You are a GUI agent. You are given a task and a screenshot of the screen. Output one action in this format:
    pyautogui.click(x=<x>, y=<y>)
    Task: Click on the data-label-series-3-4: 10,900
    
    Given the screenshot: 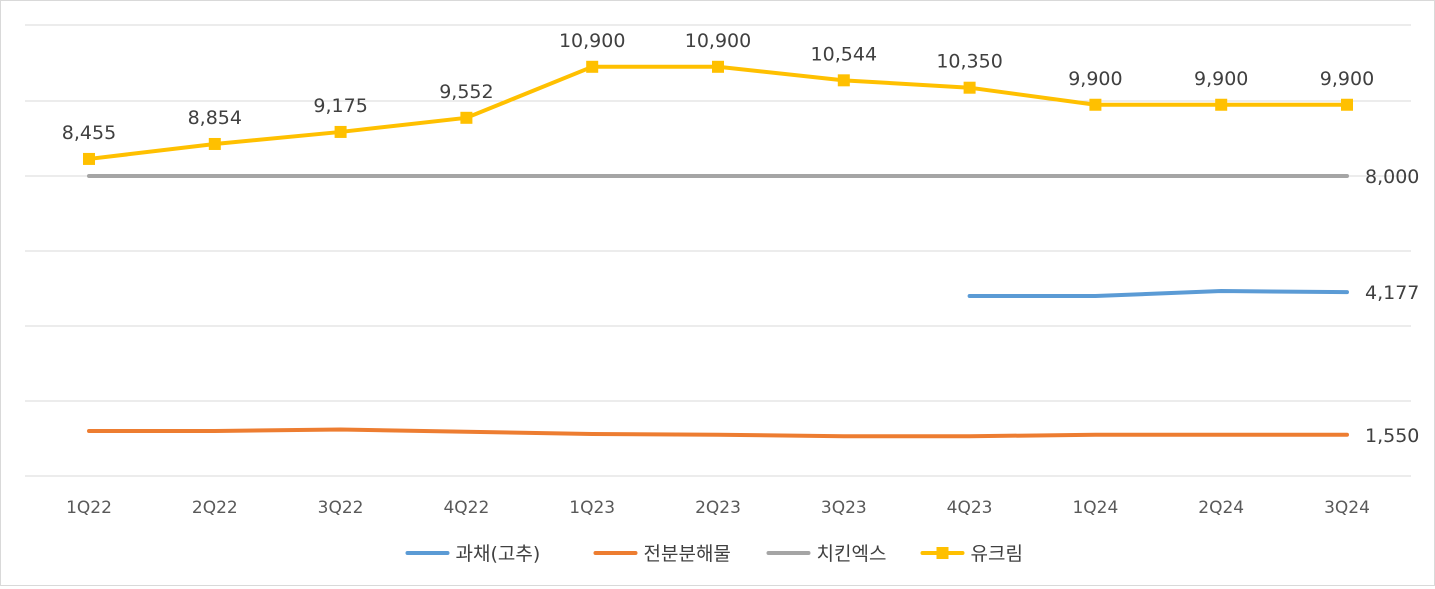 What is the action you would take?
    pyautogui.click(x=592, y=41)
    